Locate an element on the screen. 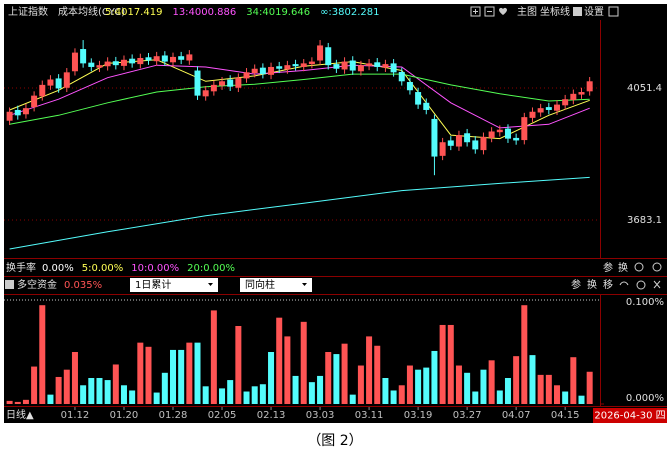 Image resolution: width=670 pixels, height=463 pixels. icon-expand is located at coordinates (613, 11).